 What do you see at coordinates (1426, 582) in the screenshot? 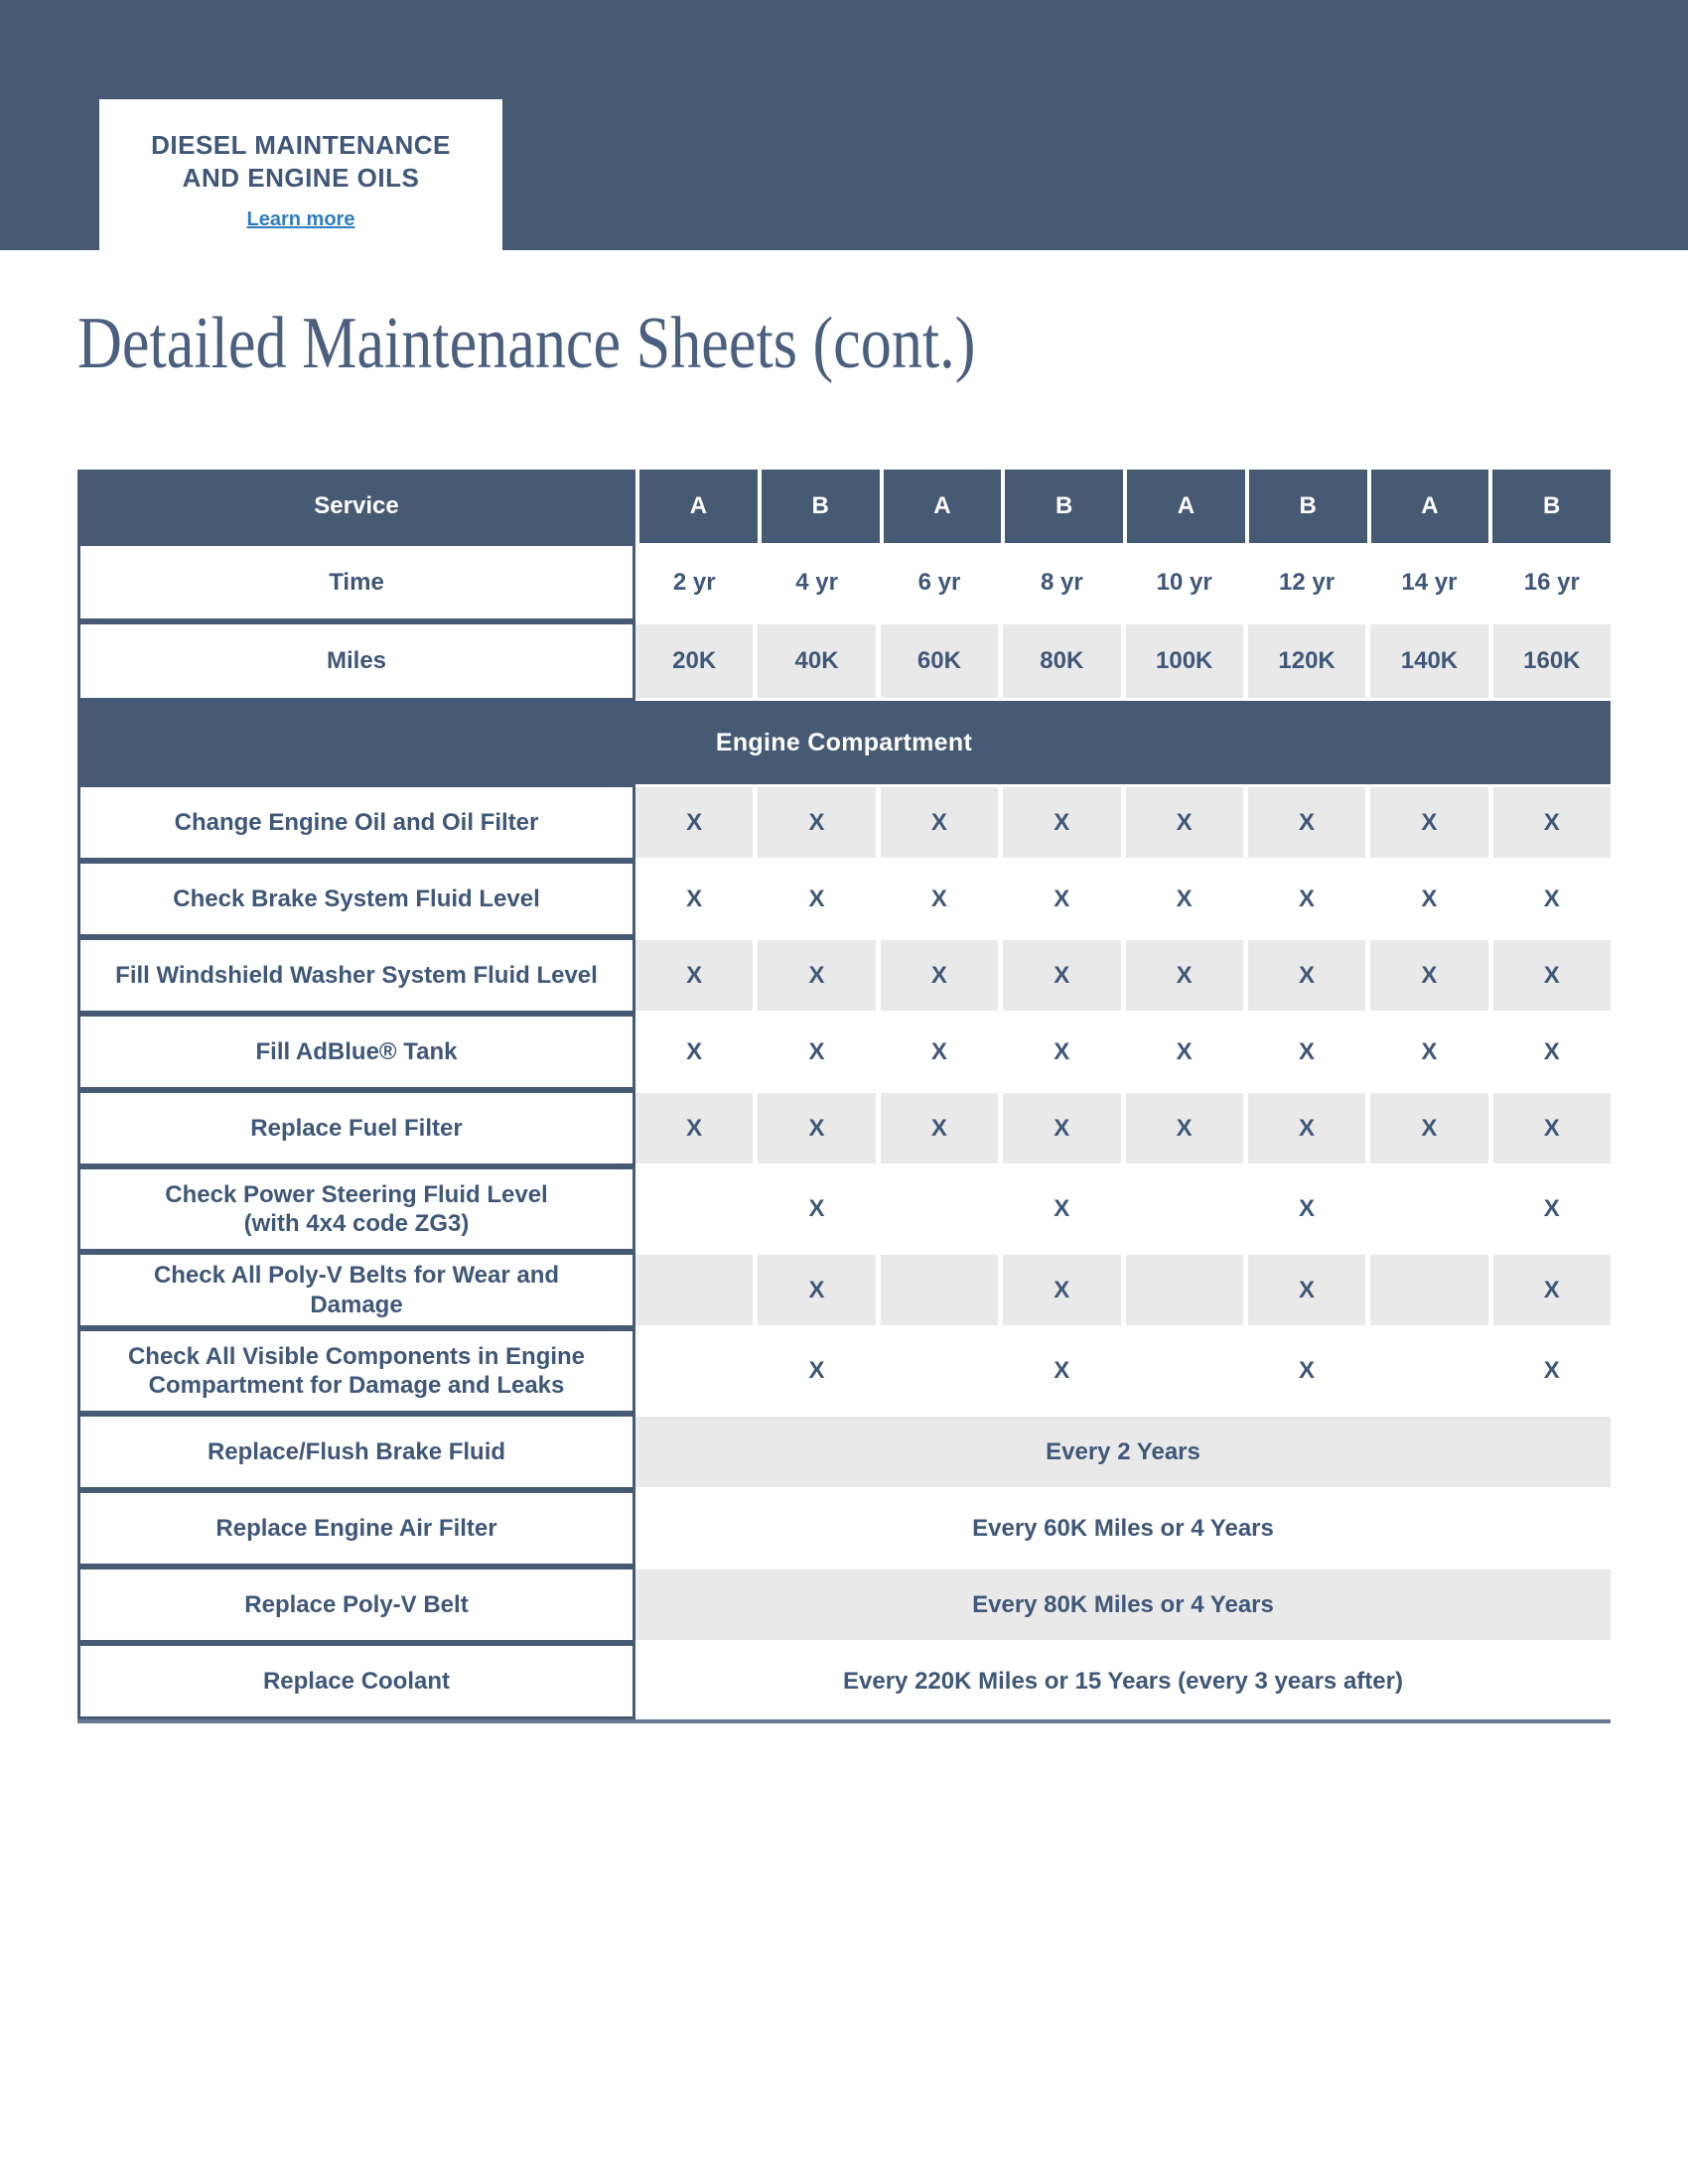
I see `time-value-cell: 14 yr` at bounding box center [1426, 582].